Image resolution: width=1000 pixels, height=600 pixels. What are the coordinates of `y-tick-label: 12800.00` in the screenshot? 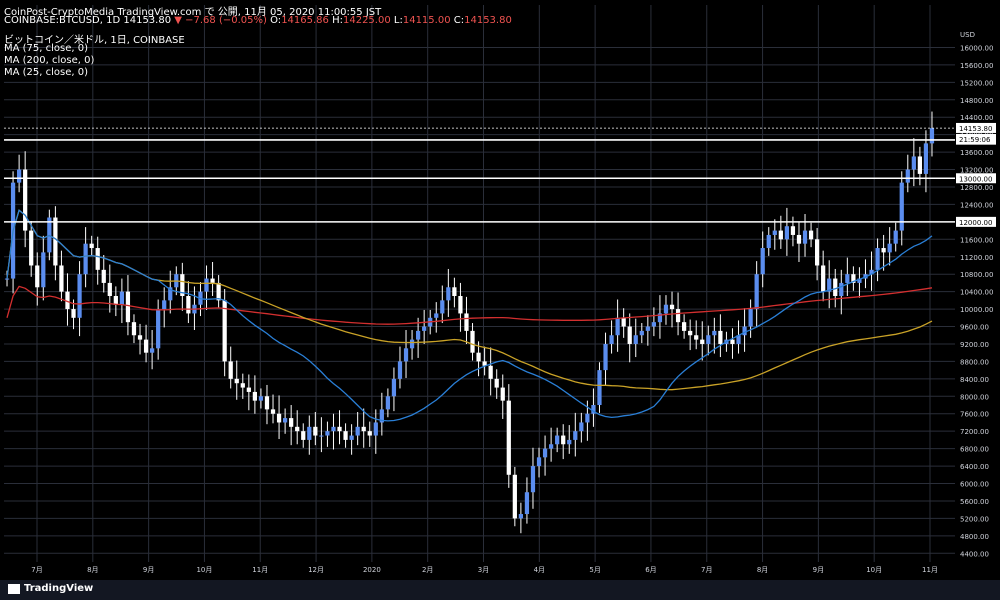 It's located at (976, 188).